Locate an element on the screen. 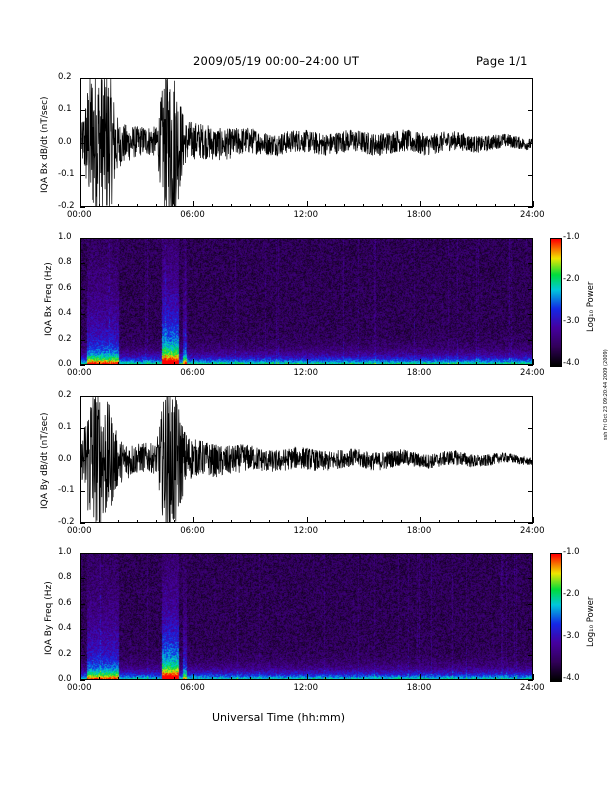 The image size is (612, 792). series-line is located at coordinates (306, 142).